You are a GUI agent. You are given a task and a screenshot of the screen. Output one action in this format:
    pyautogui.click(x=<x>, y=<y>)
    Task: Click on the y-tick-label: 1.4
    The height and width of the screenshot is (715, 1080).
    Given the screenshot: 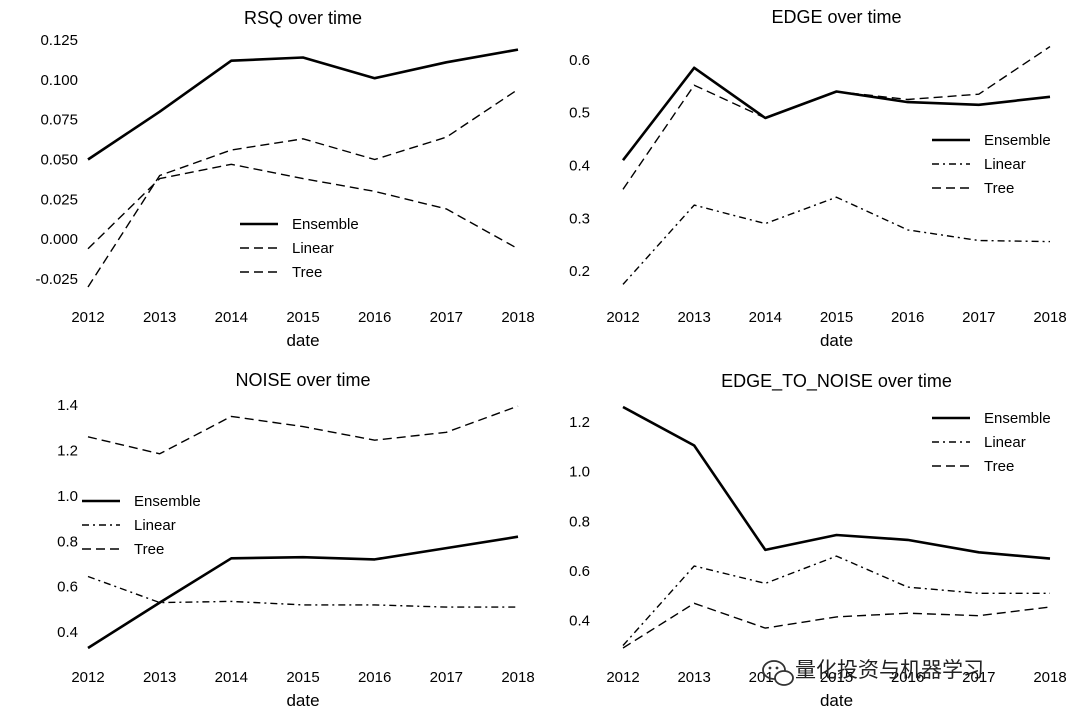 What is the action you would take?
    pyautogui.click(x=67, y=405)
    